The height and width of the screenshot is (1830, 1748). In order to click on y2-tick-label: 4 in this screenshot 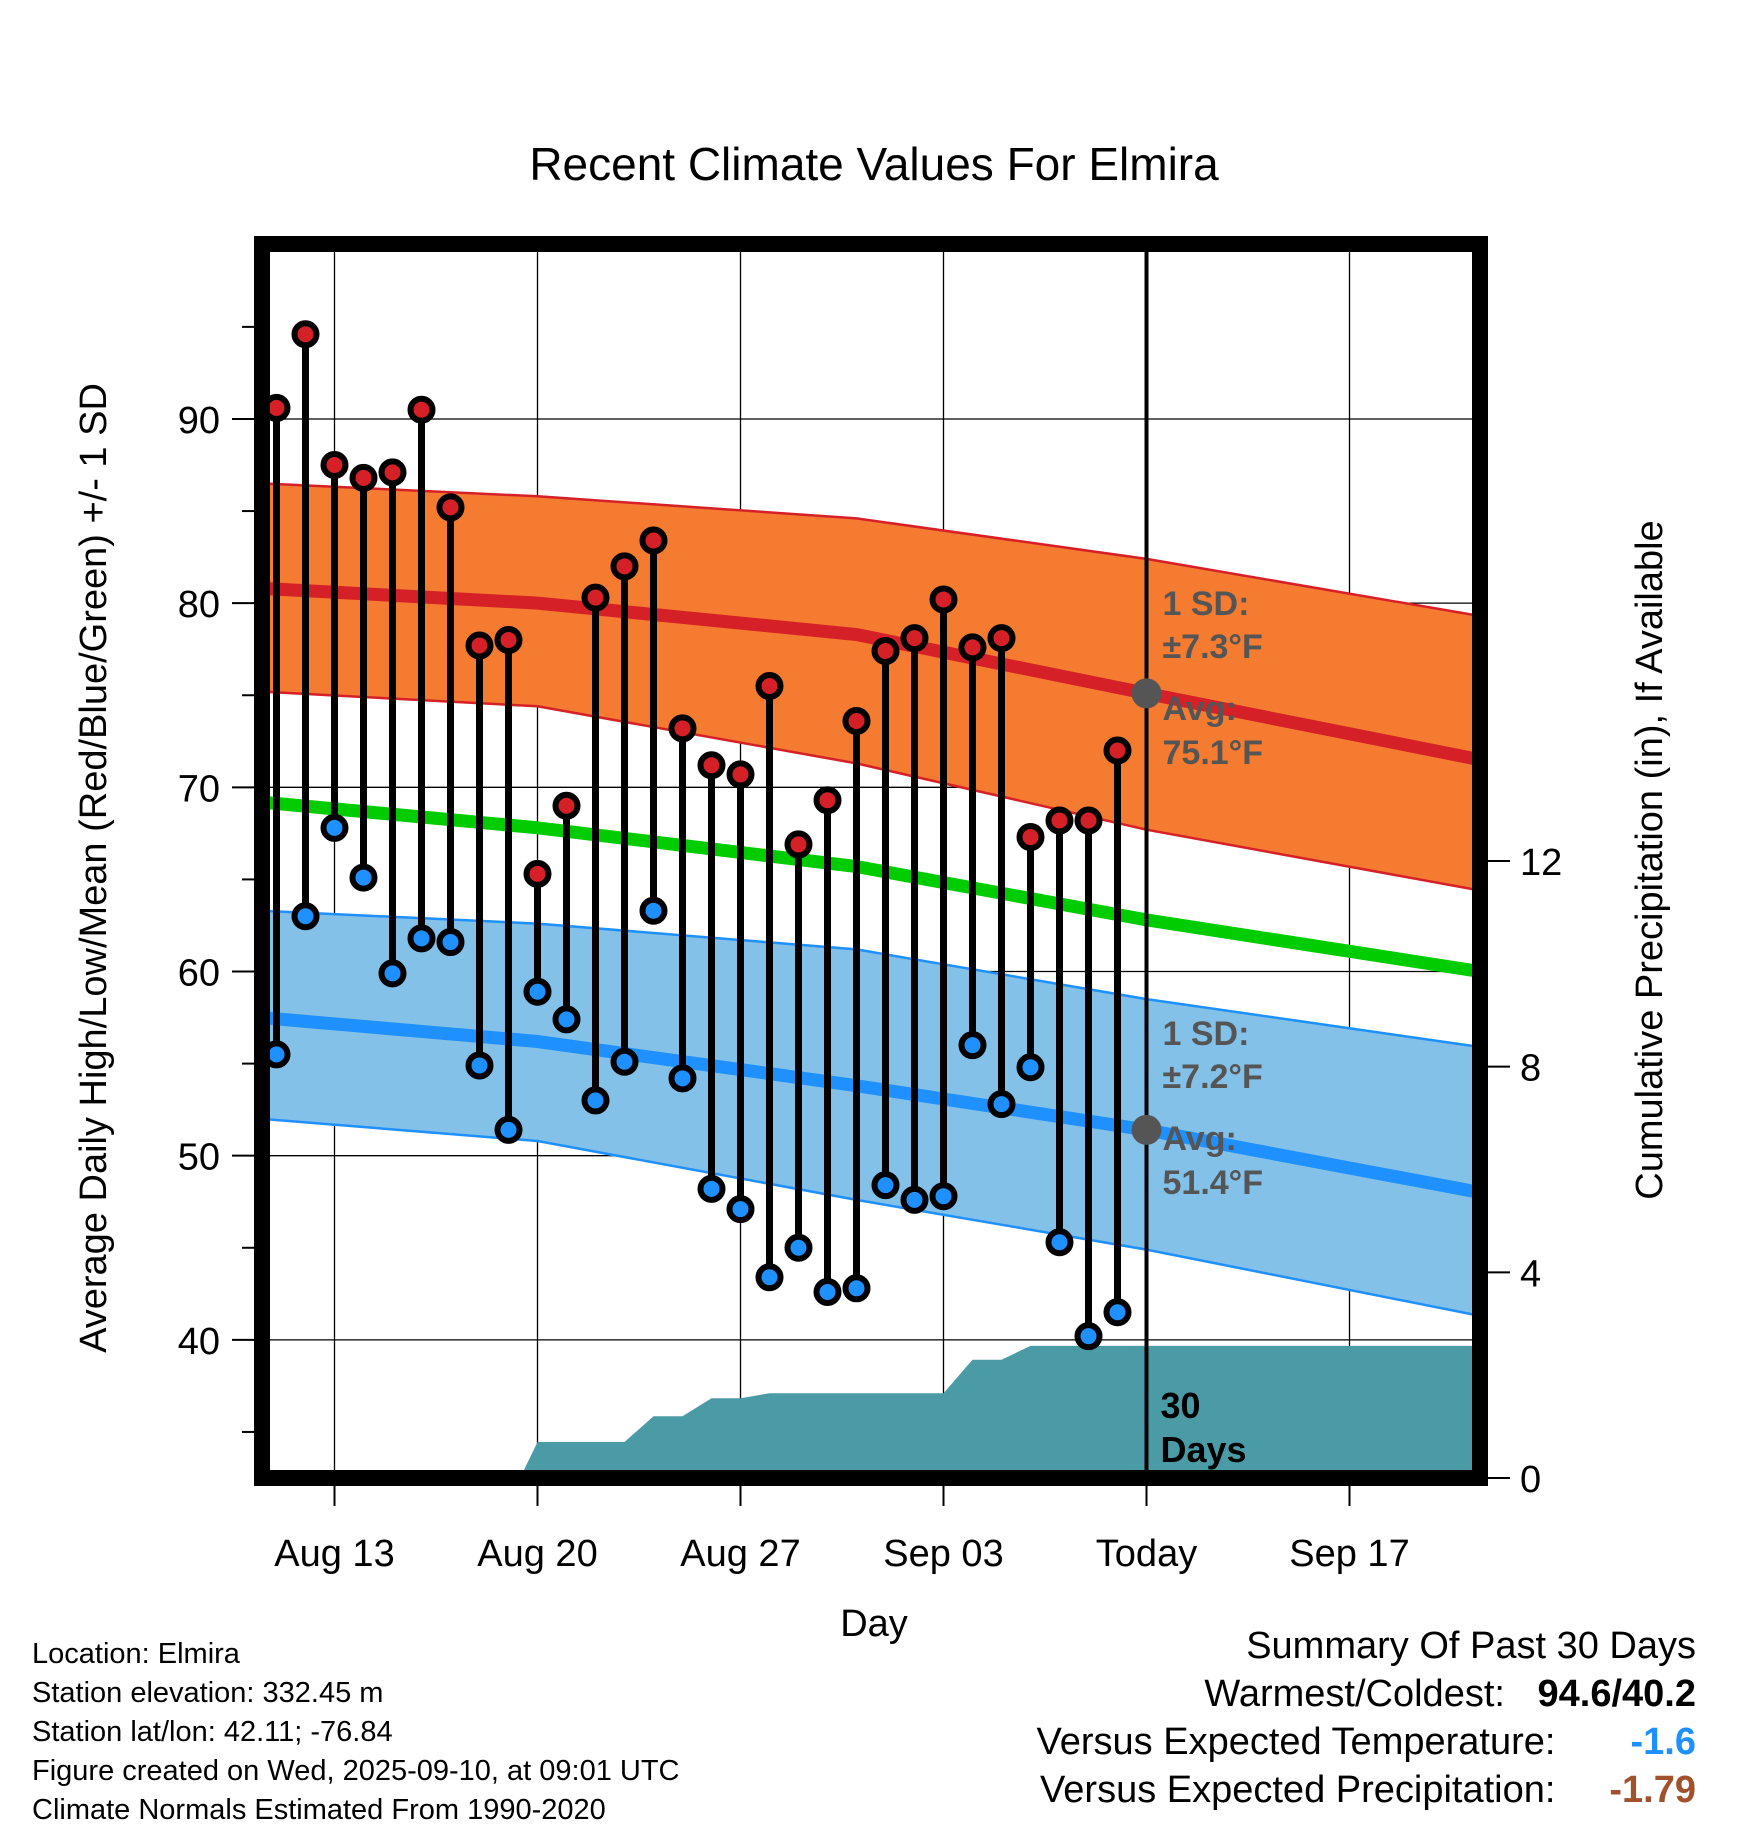, I will do `click(1530, 1274)`.